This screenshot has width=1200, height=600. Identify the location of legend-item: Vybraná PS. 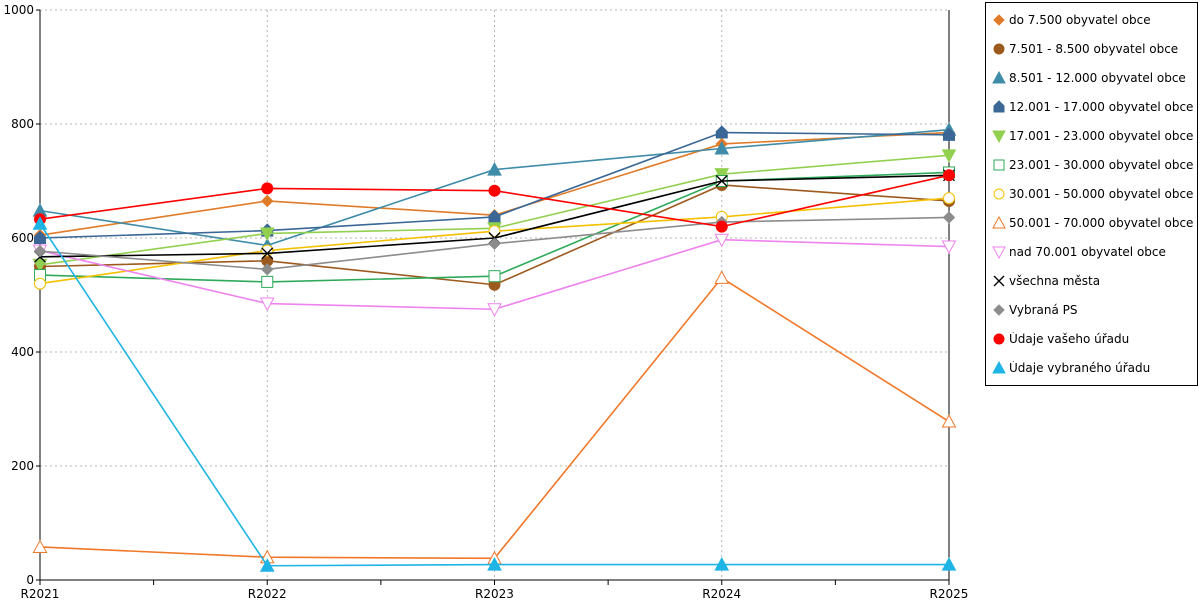
(1091, 310).